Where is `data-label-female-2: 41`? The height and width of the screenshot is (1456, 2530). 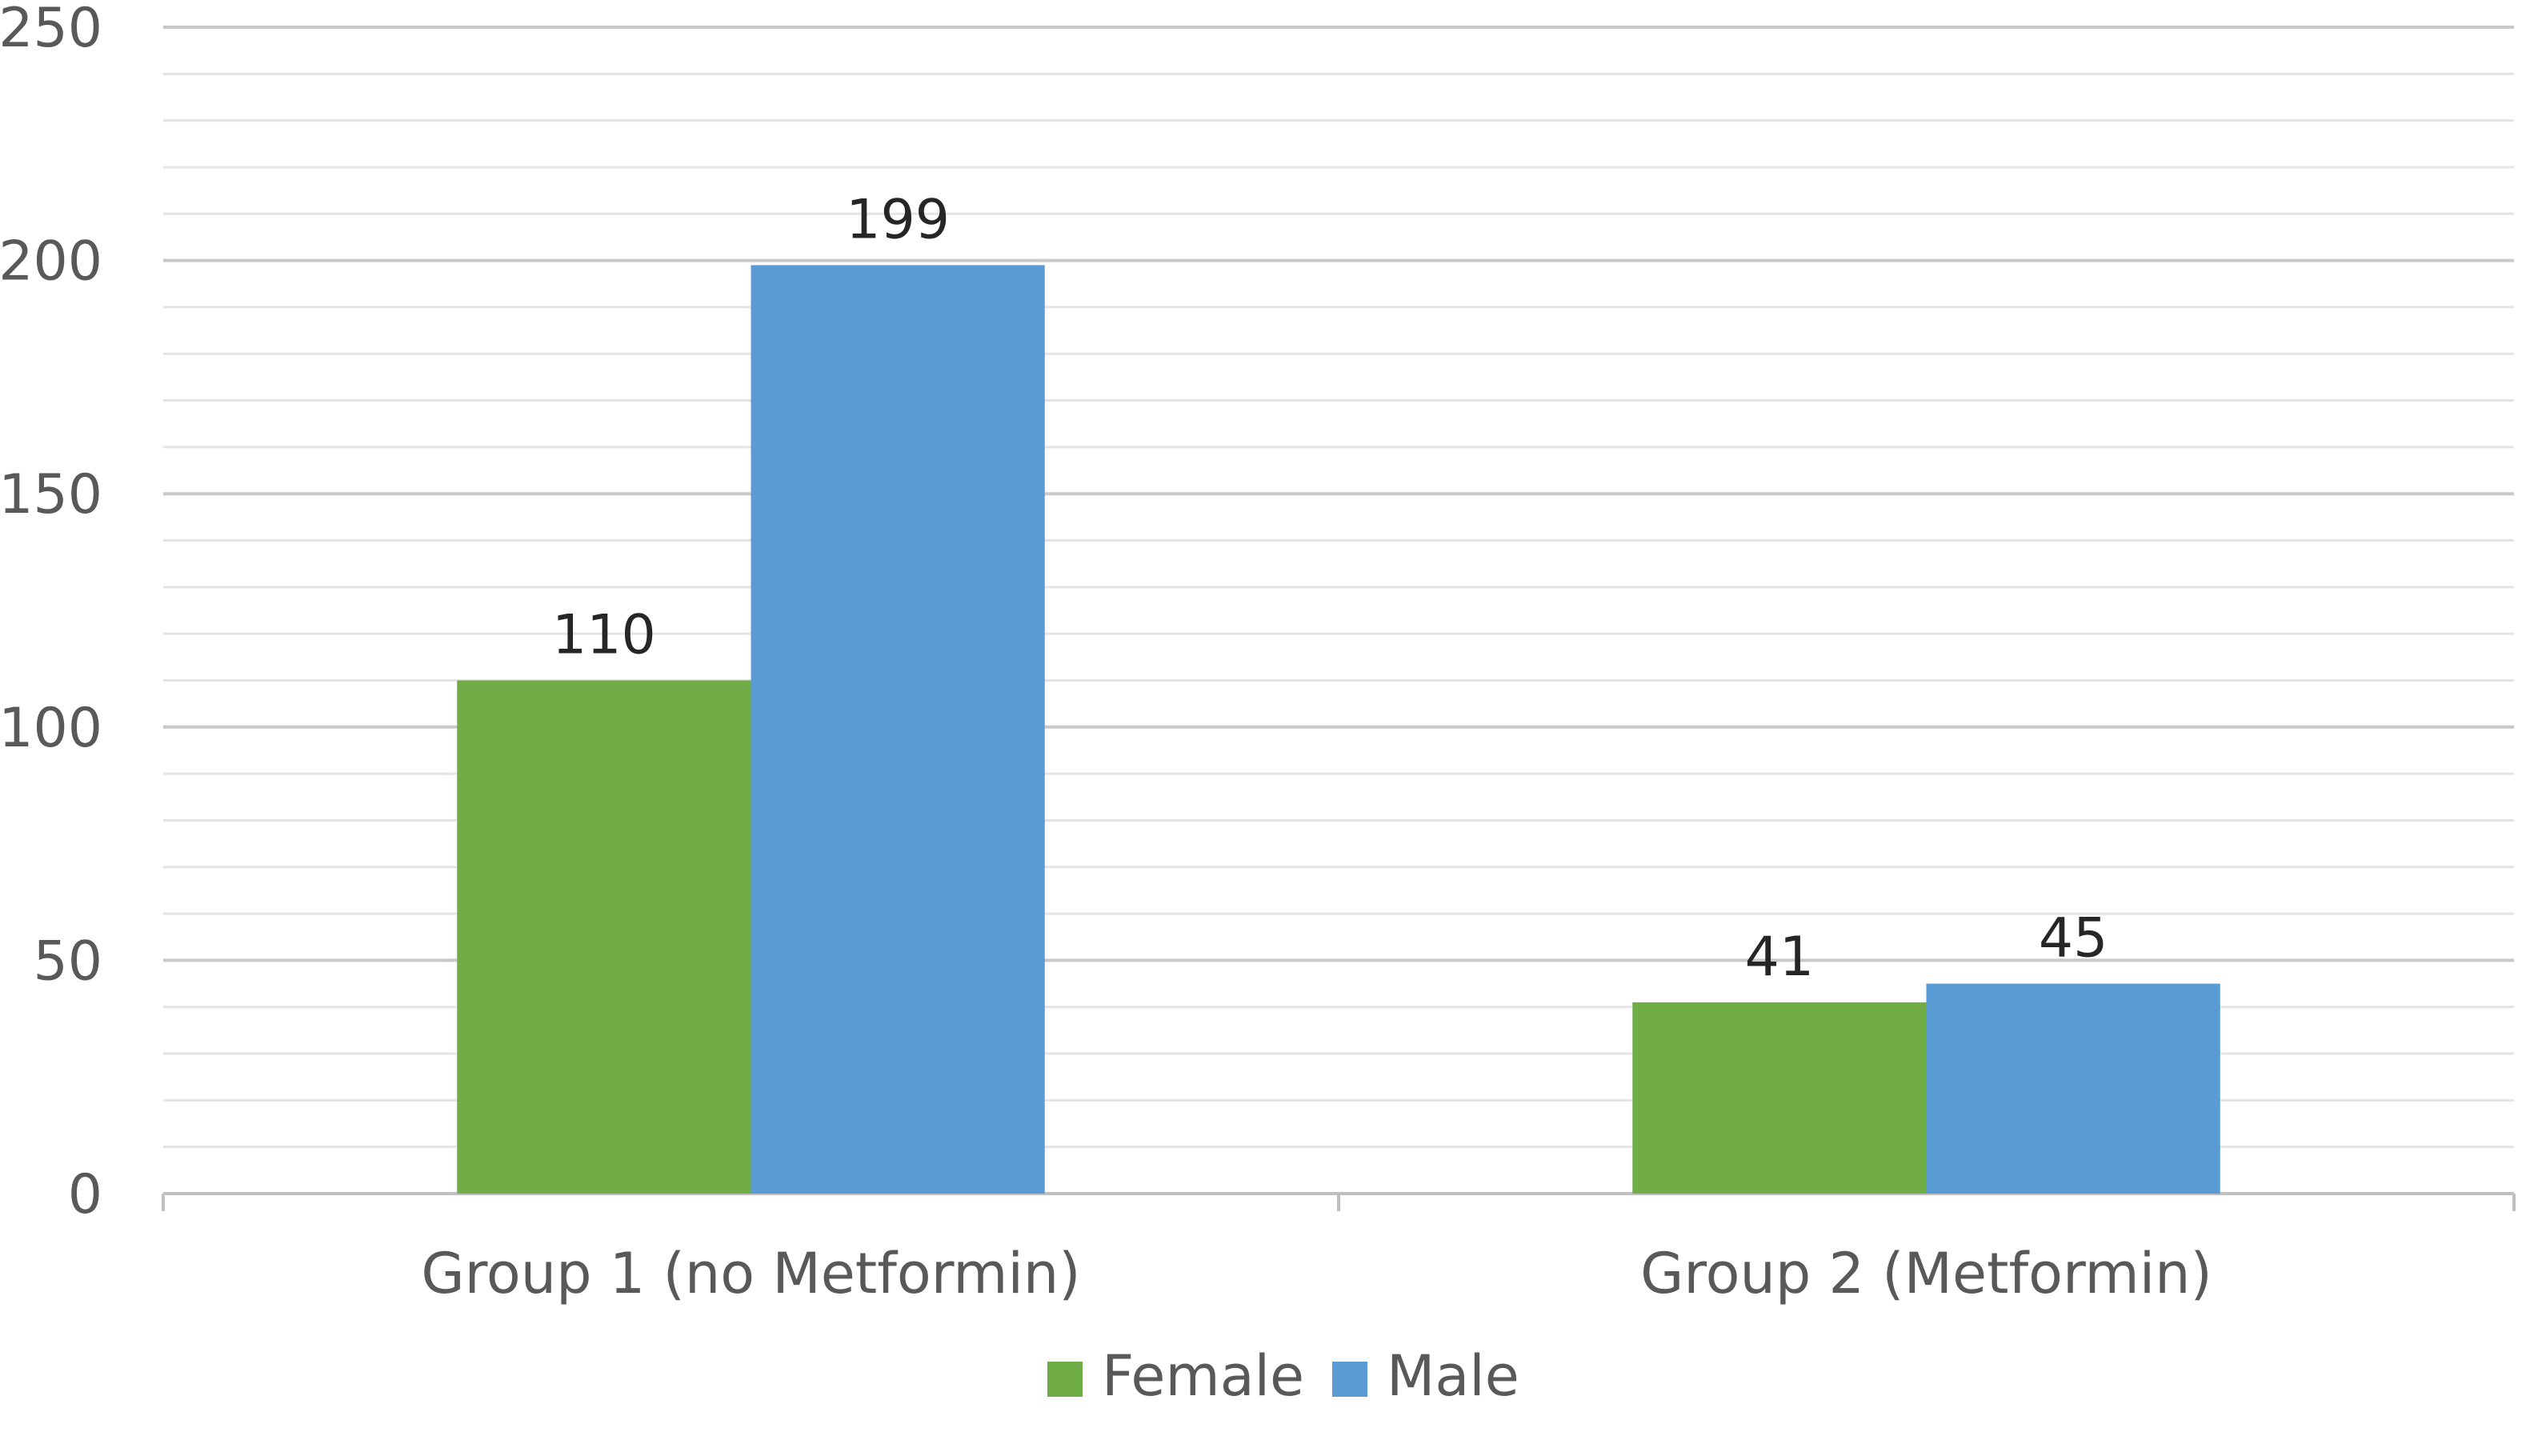
data-label-female-2: 41 is located at coordinates (1780, 957).